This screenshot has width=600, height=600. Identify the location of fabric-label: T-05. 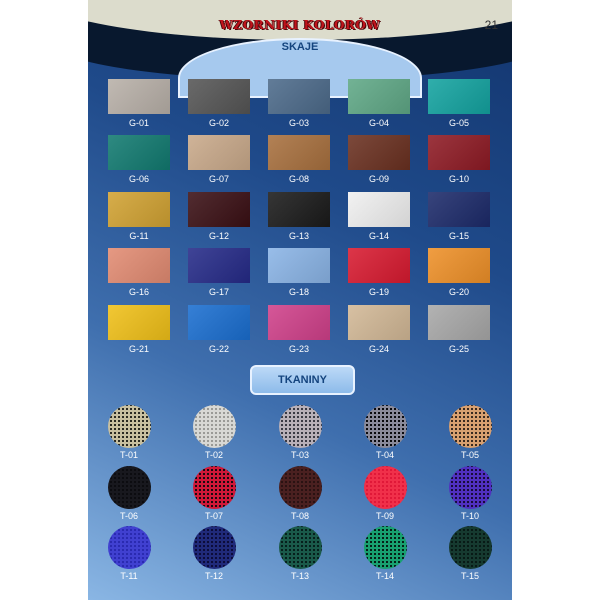
(469, 455).